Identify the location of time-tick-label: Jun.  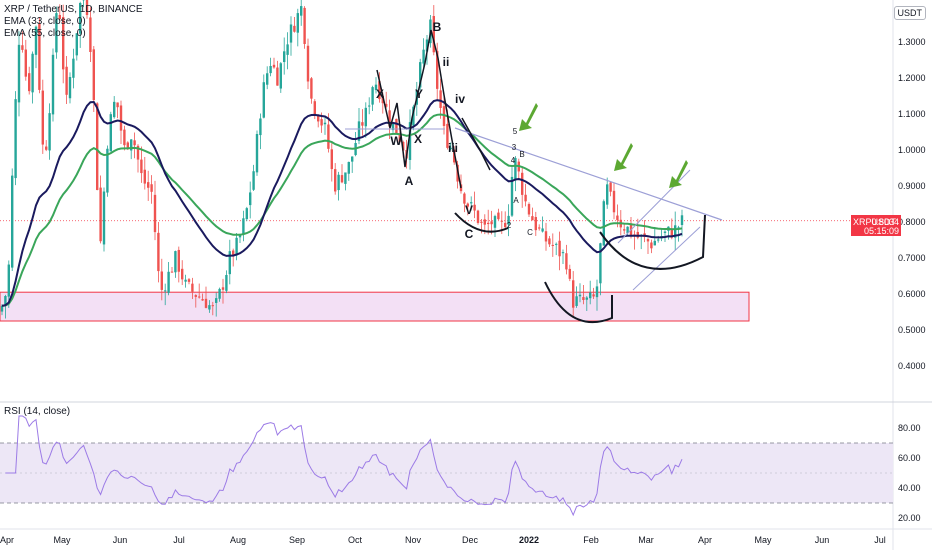
(120, 540).